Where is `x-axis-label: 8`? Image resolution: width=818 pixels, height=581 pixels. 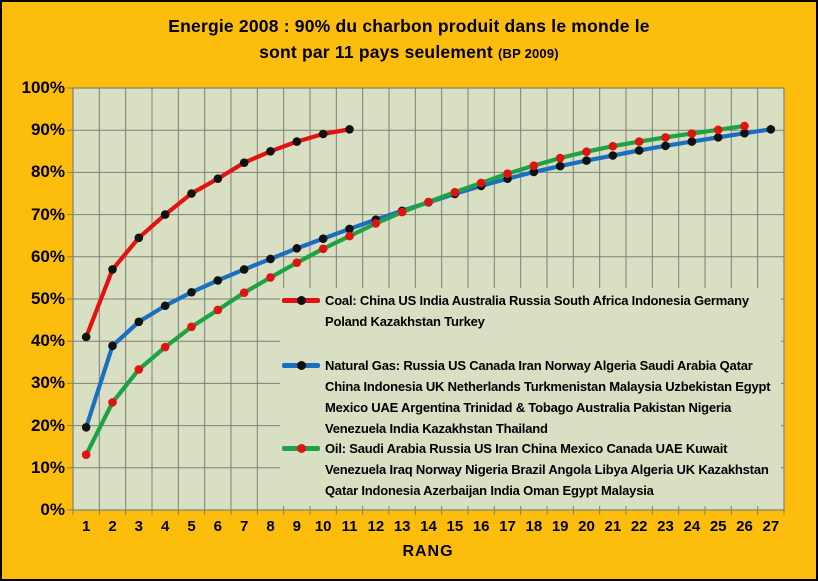
x-axis-label: 8 is located at coordinates (270, 526).